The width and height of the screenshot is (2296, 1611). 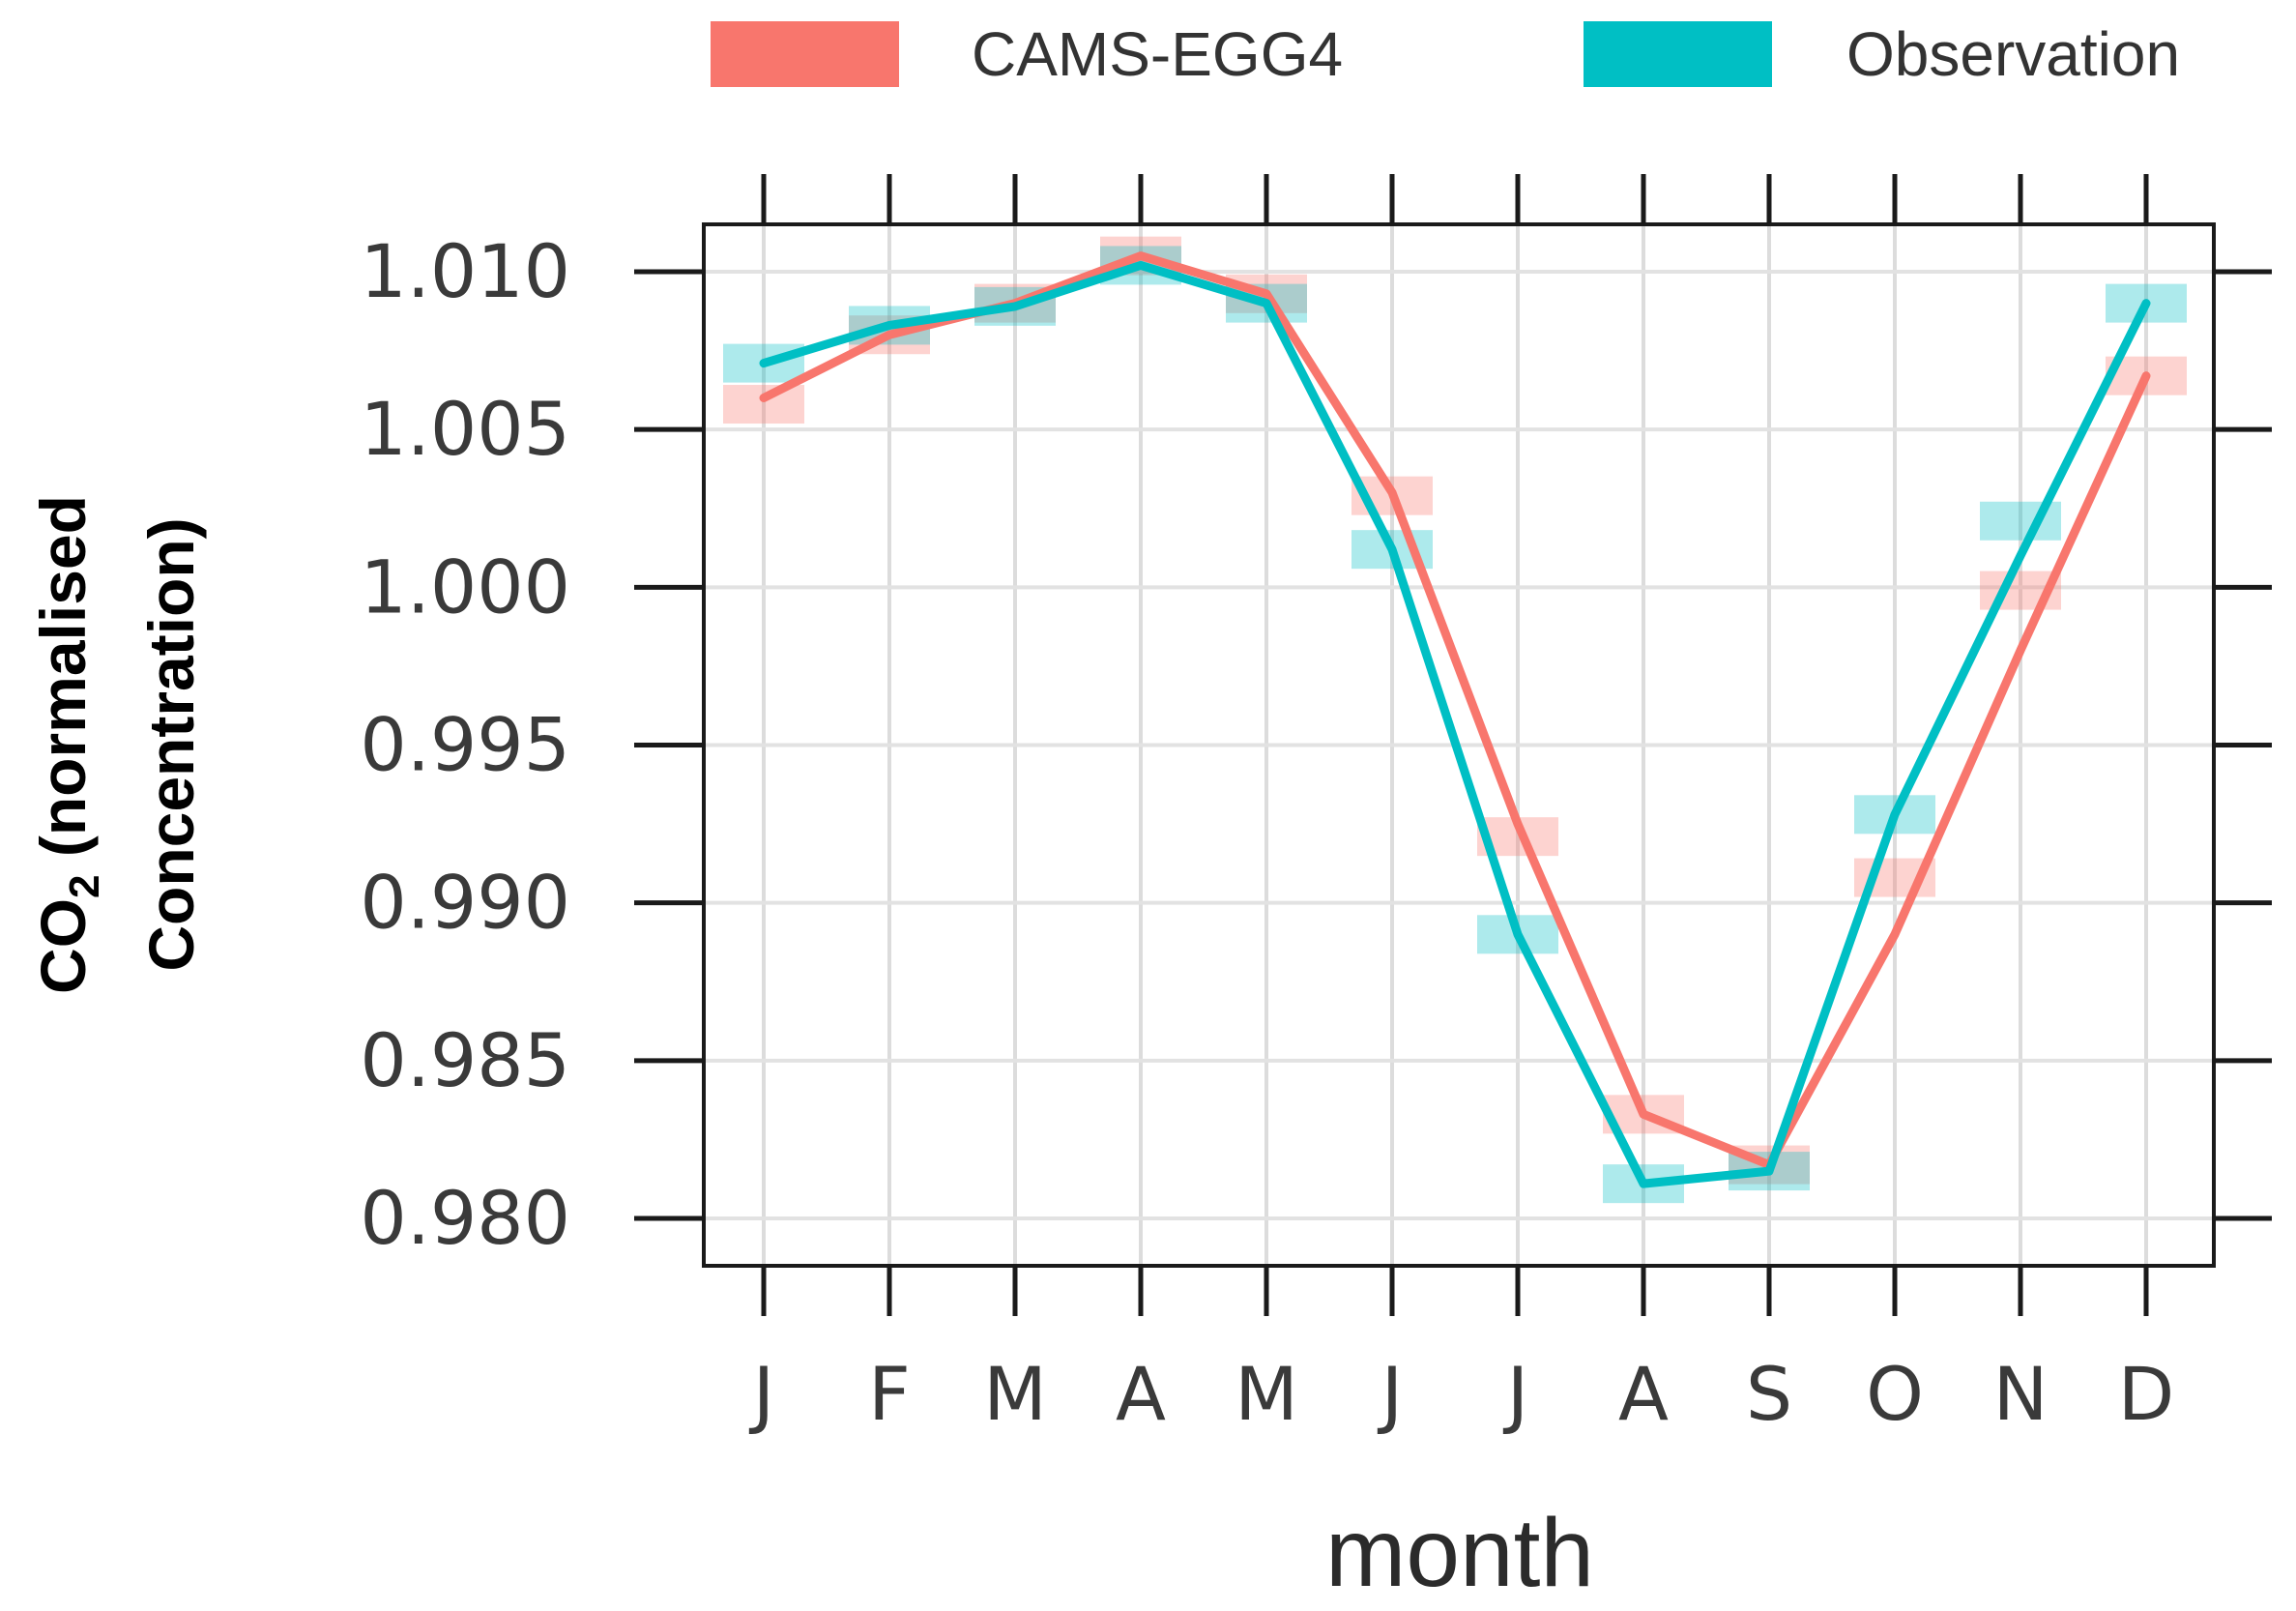 What do you see at coordinates (465, 271) in the screenshot?
I see `y-tick-label: 1.010` at bounding box center [465, 271].